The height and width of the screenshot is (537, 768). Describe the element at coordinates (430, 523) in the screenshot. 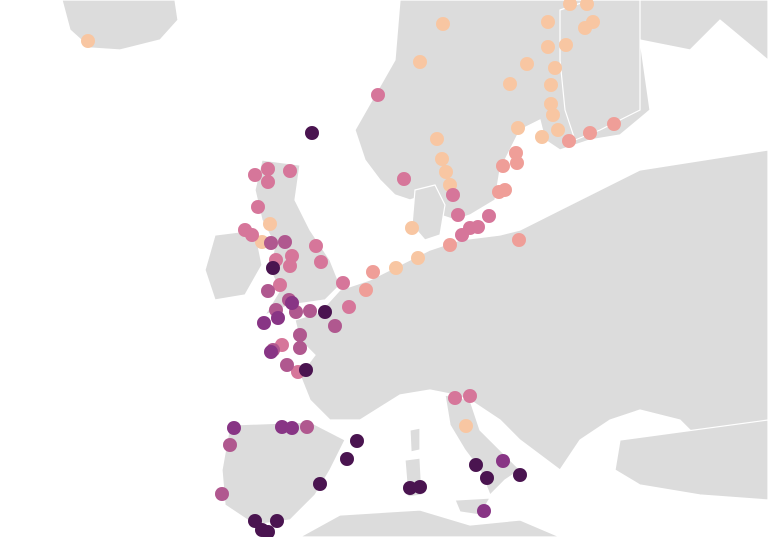

I see `north-africa` at that location.